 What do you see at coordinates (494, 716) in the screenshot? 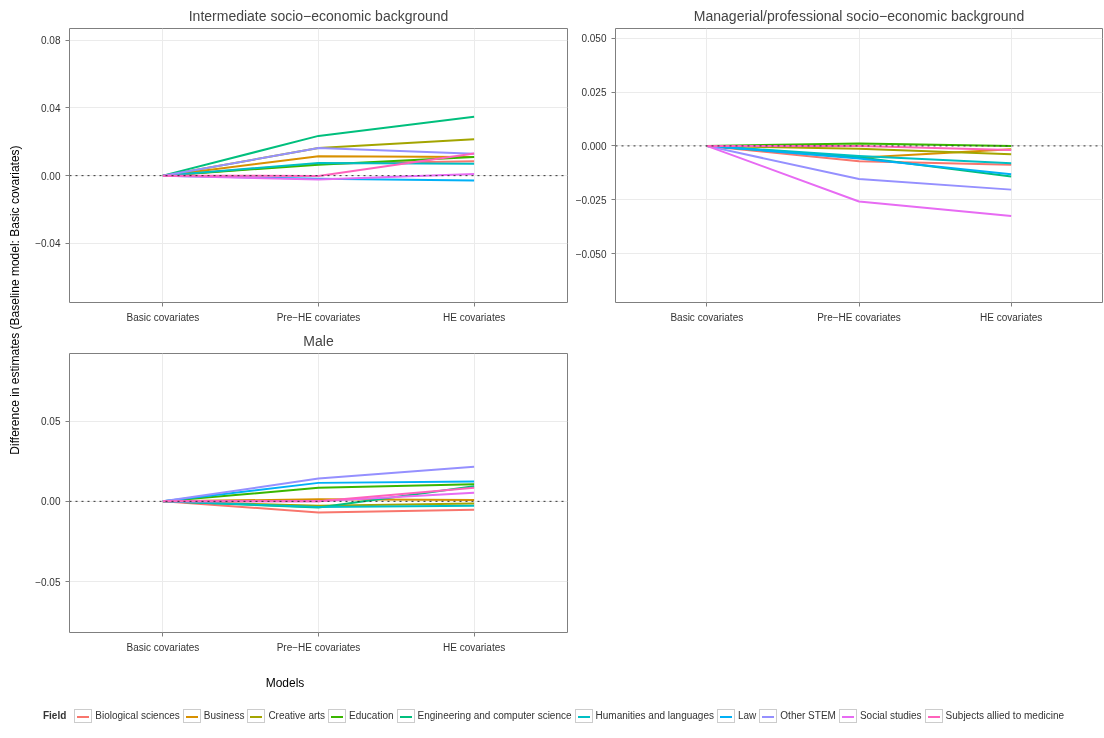
I see `legend-label: Engineering and computer science` at bounding box center [494, 716].